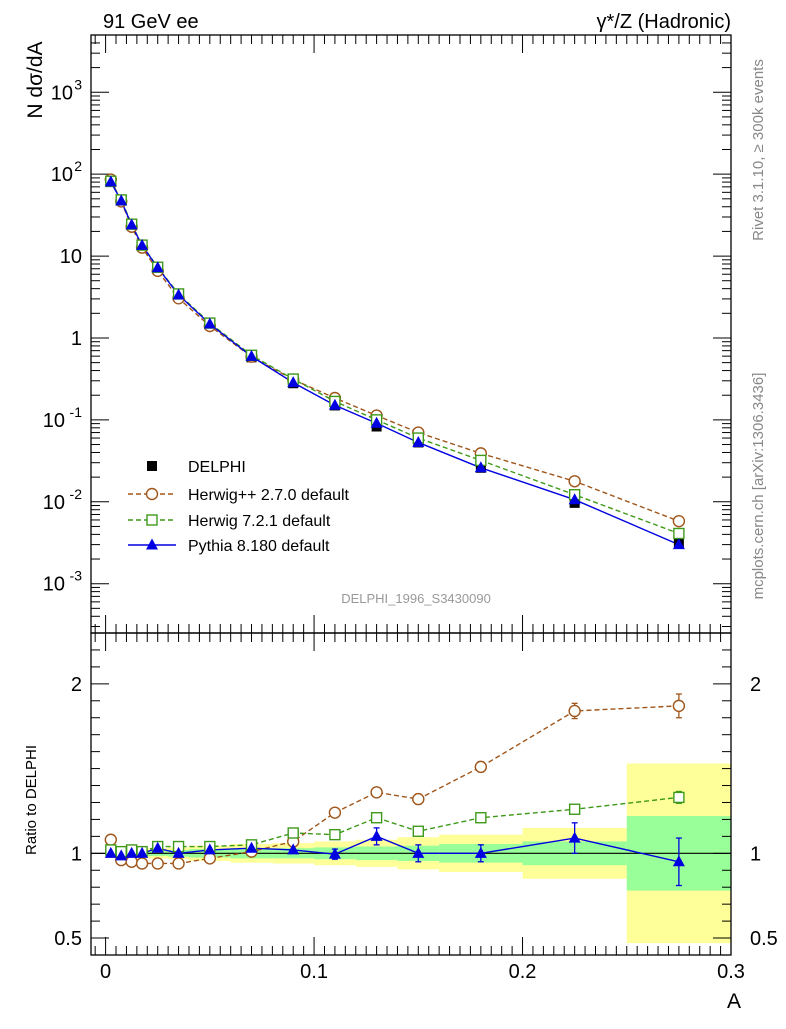 This screenshot has height=1029, width=786. I want to click on main-y-tick-exponent: 3, so click(78, 84).